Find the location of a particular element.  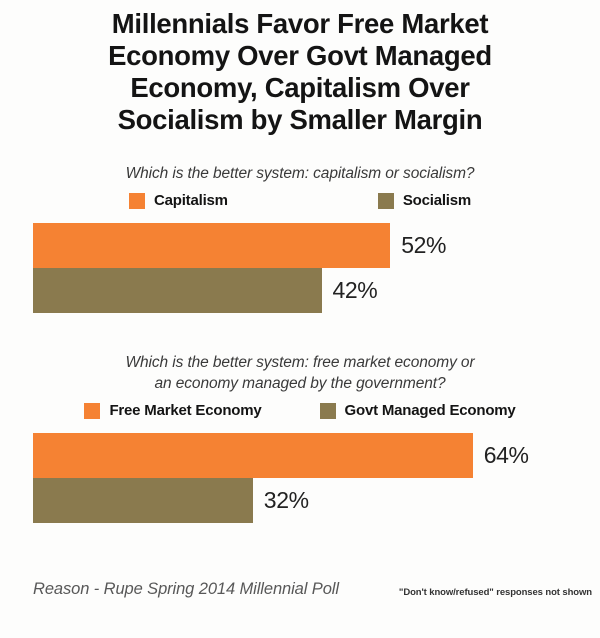

legend-item-capitalism: Capitalism is located at coordinates (178, 200).